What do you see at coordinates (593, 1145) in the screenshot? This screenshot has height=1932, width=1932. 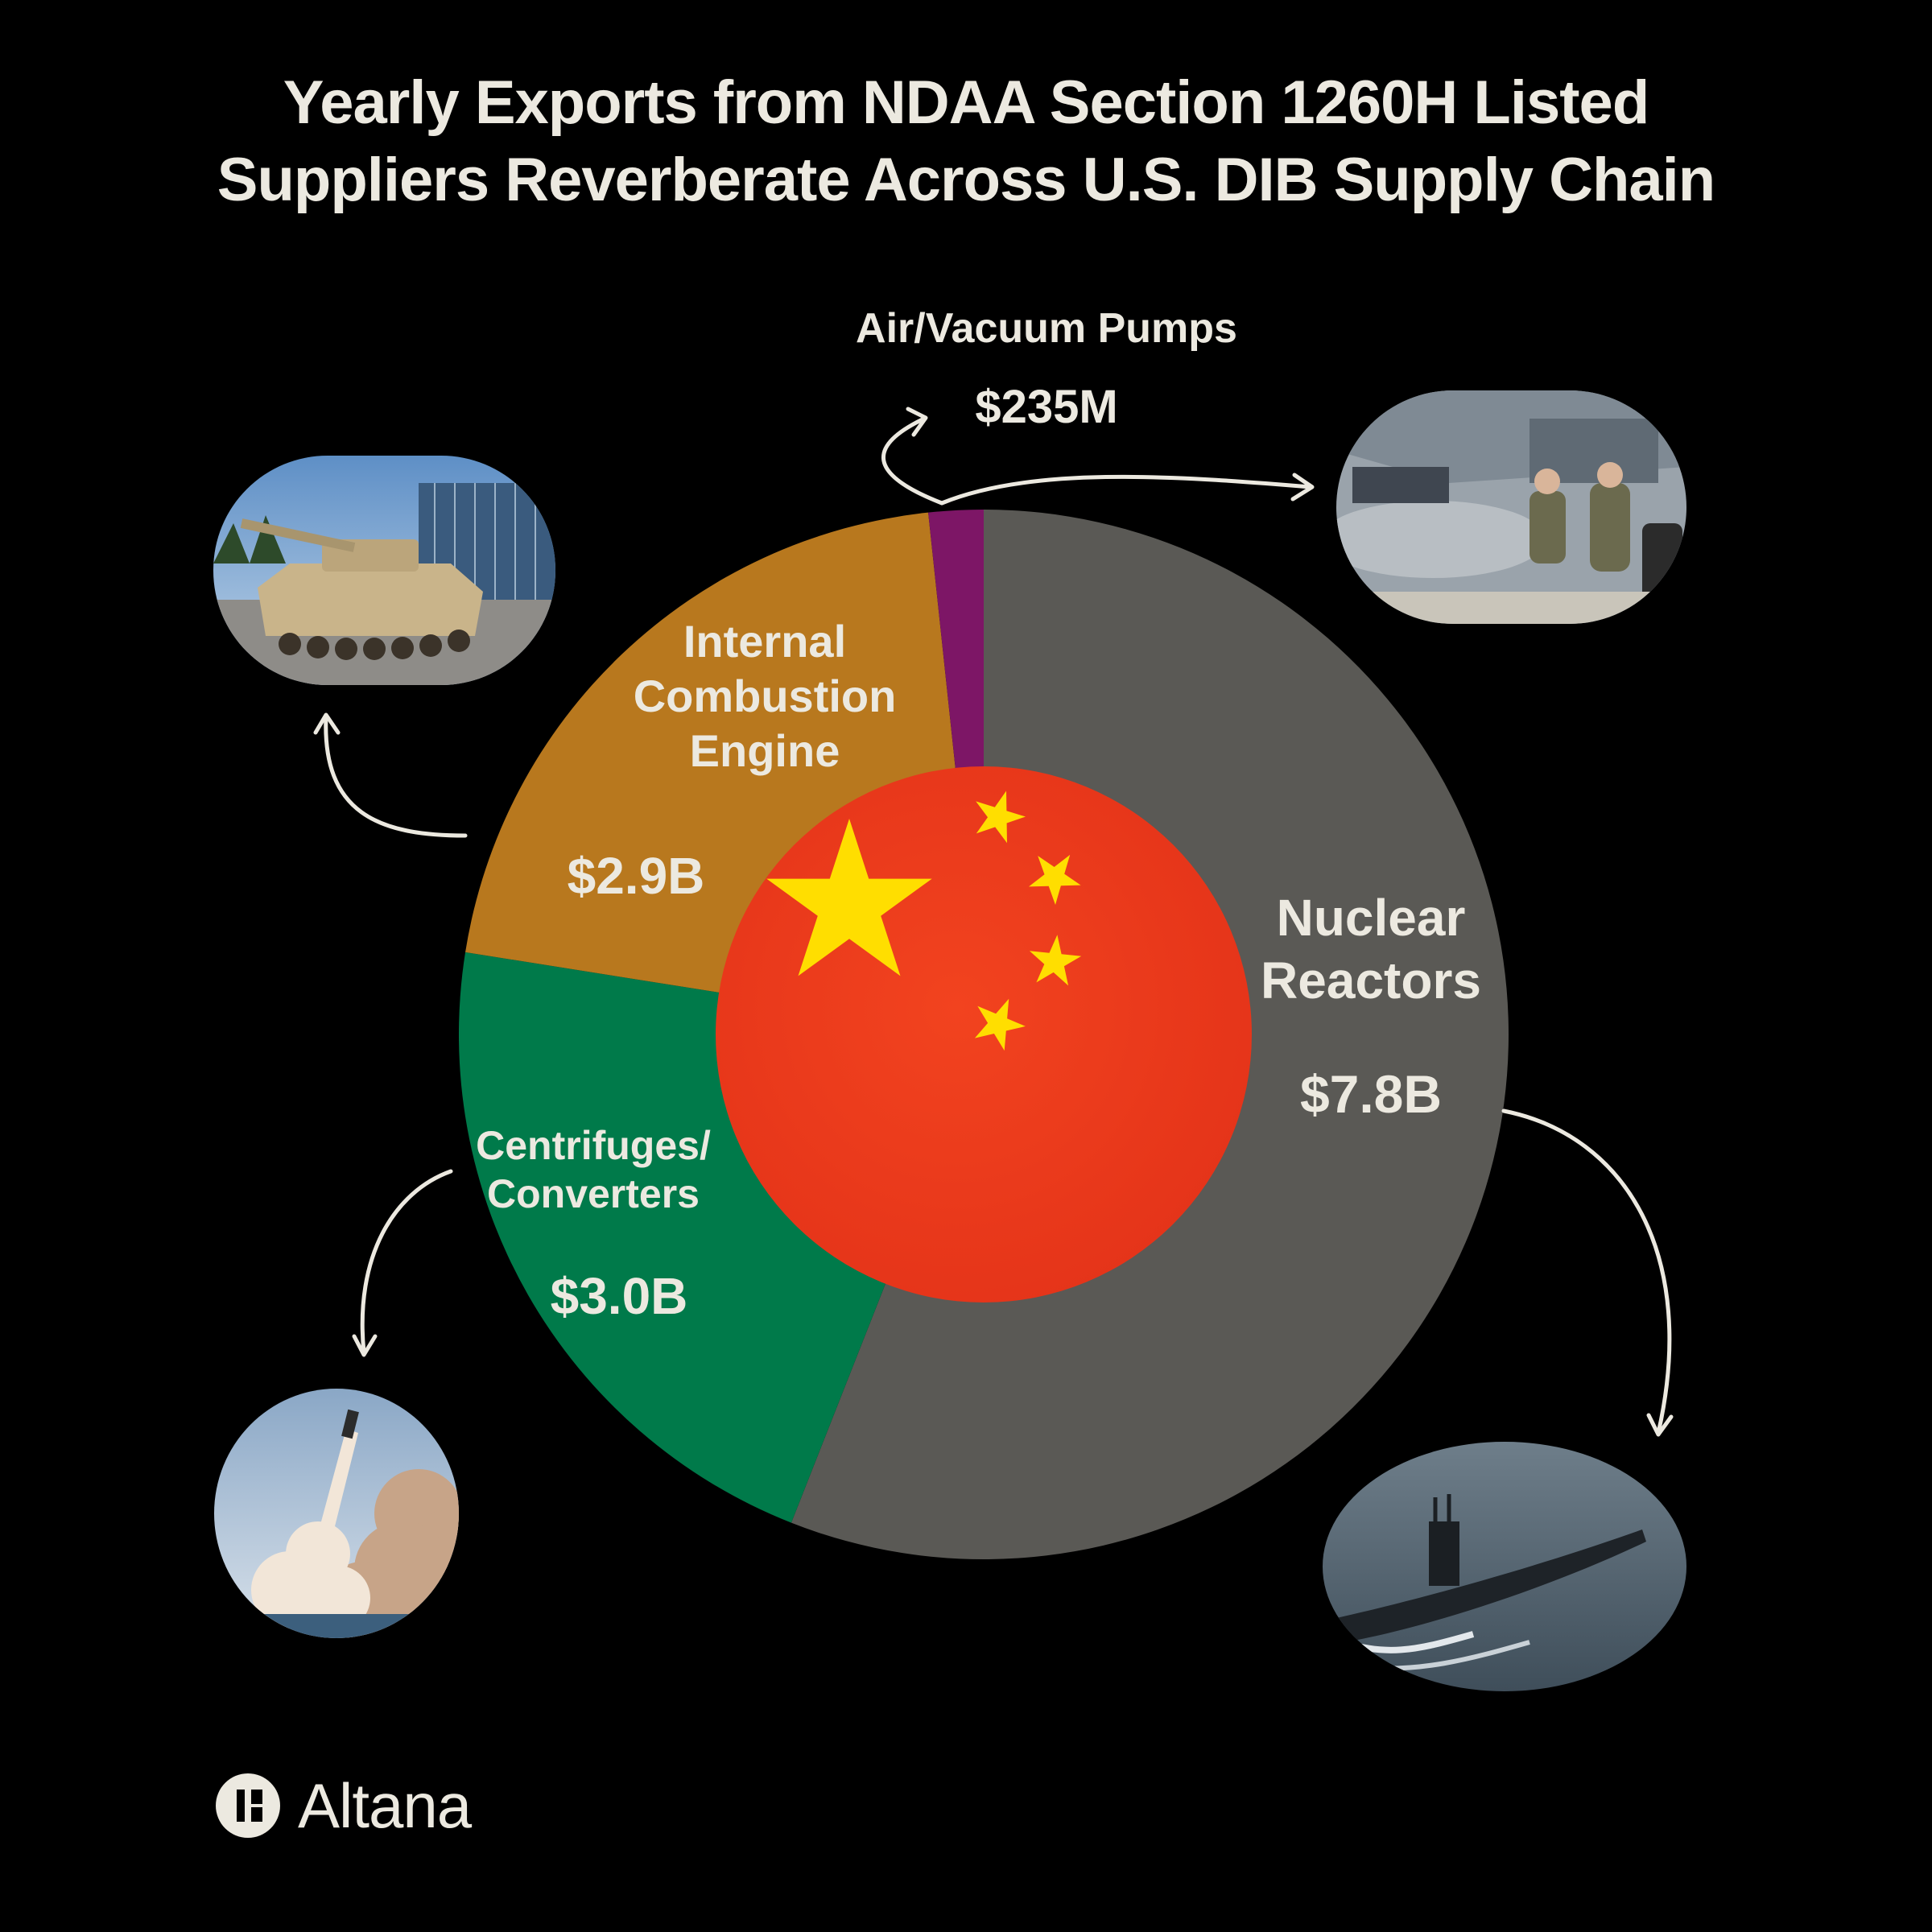 I see `label-centrifuge-line1: Centrifuges/` at bounding box center [593, 1145].